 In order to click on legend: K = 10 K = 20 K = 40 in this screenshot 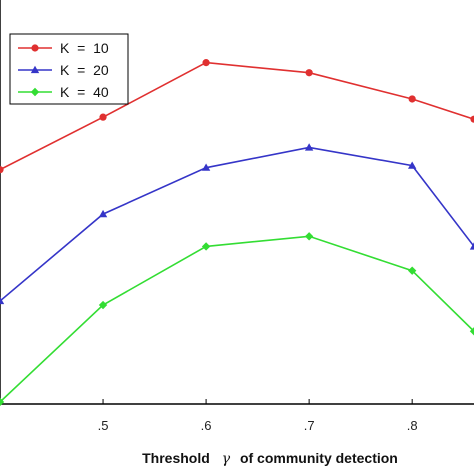, I will do `click(69, 69)`.